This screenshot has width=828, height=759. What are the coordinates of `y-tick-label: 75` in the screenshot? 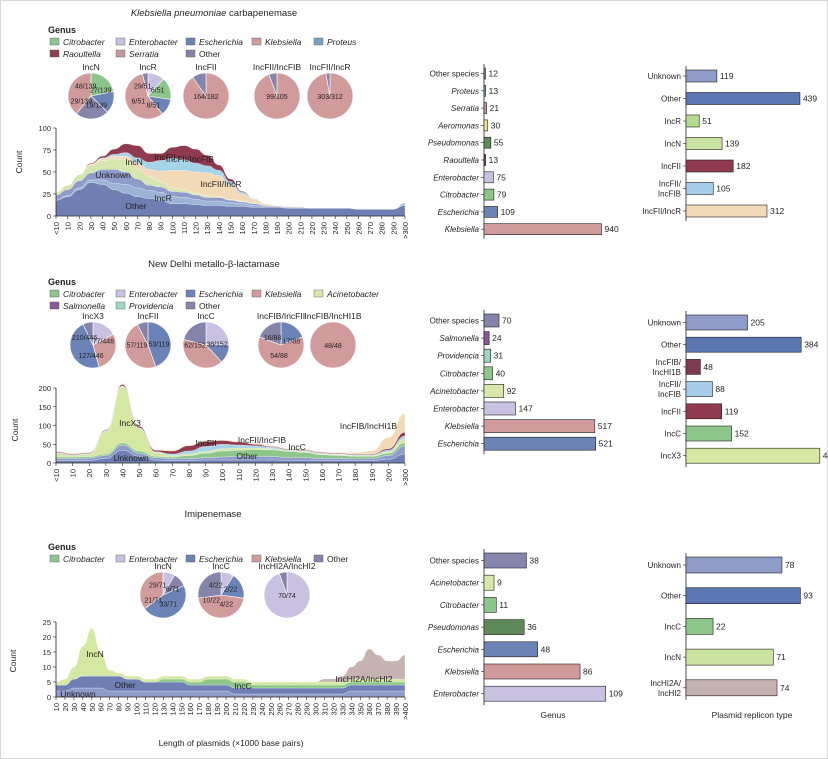 It's located at (47, 150).